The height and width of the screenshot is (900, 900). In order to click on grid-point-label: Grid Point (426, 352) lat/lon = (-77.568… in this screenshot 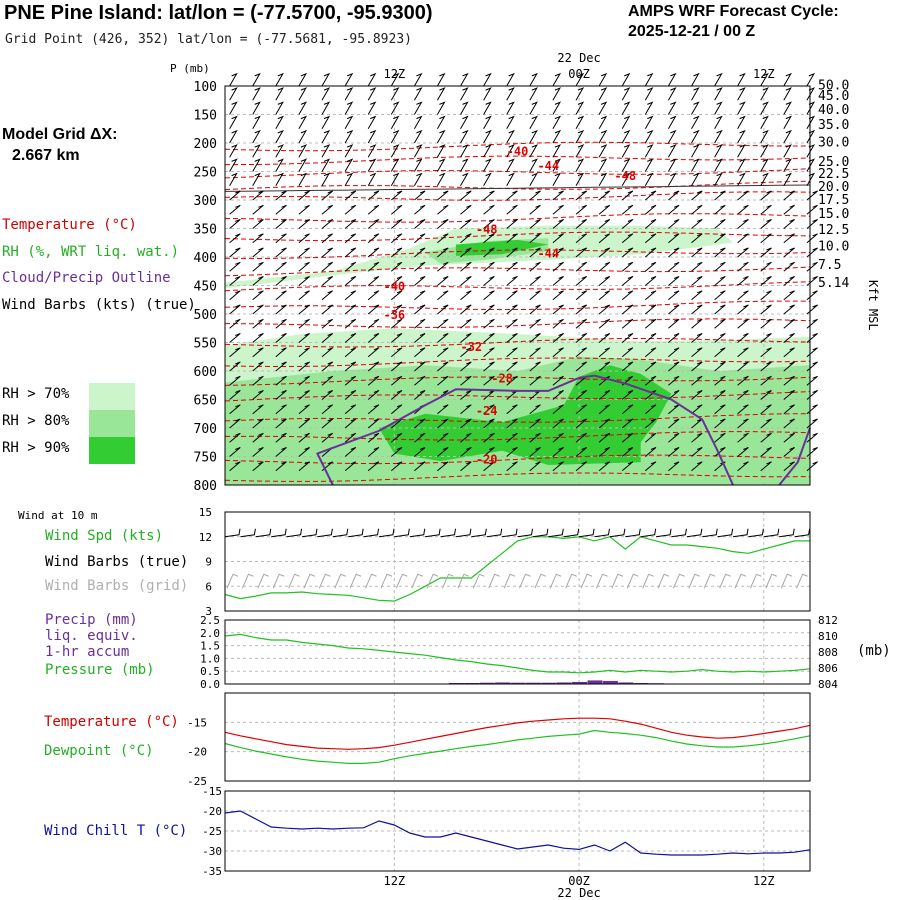, I will do `click(208, 39)`.